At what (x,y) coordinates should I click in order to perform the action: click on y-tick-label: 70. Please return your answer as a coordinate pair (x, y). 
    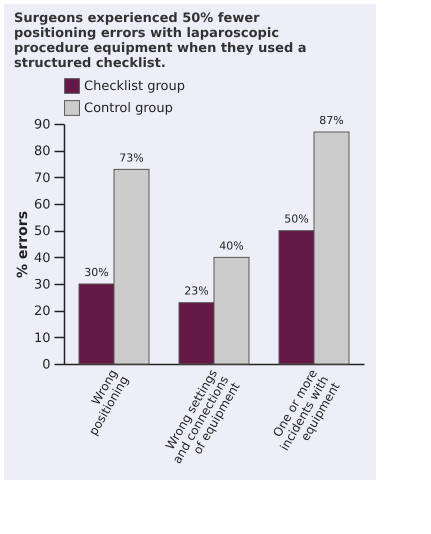
    Looking at the image, I should click on (42, 178).